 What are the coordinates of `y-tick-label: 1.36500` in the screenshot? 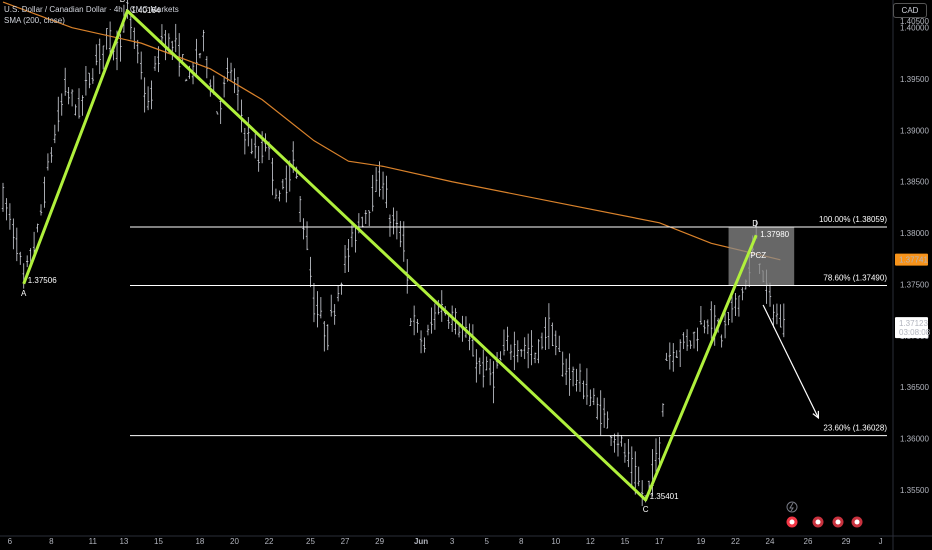 It's located at (914, 387).